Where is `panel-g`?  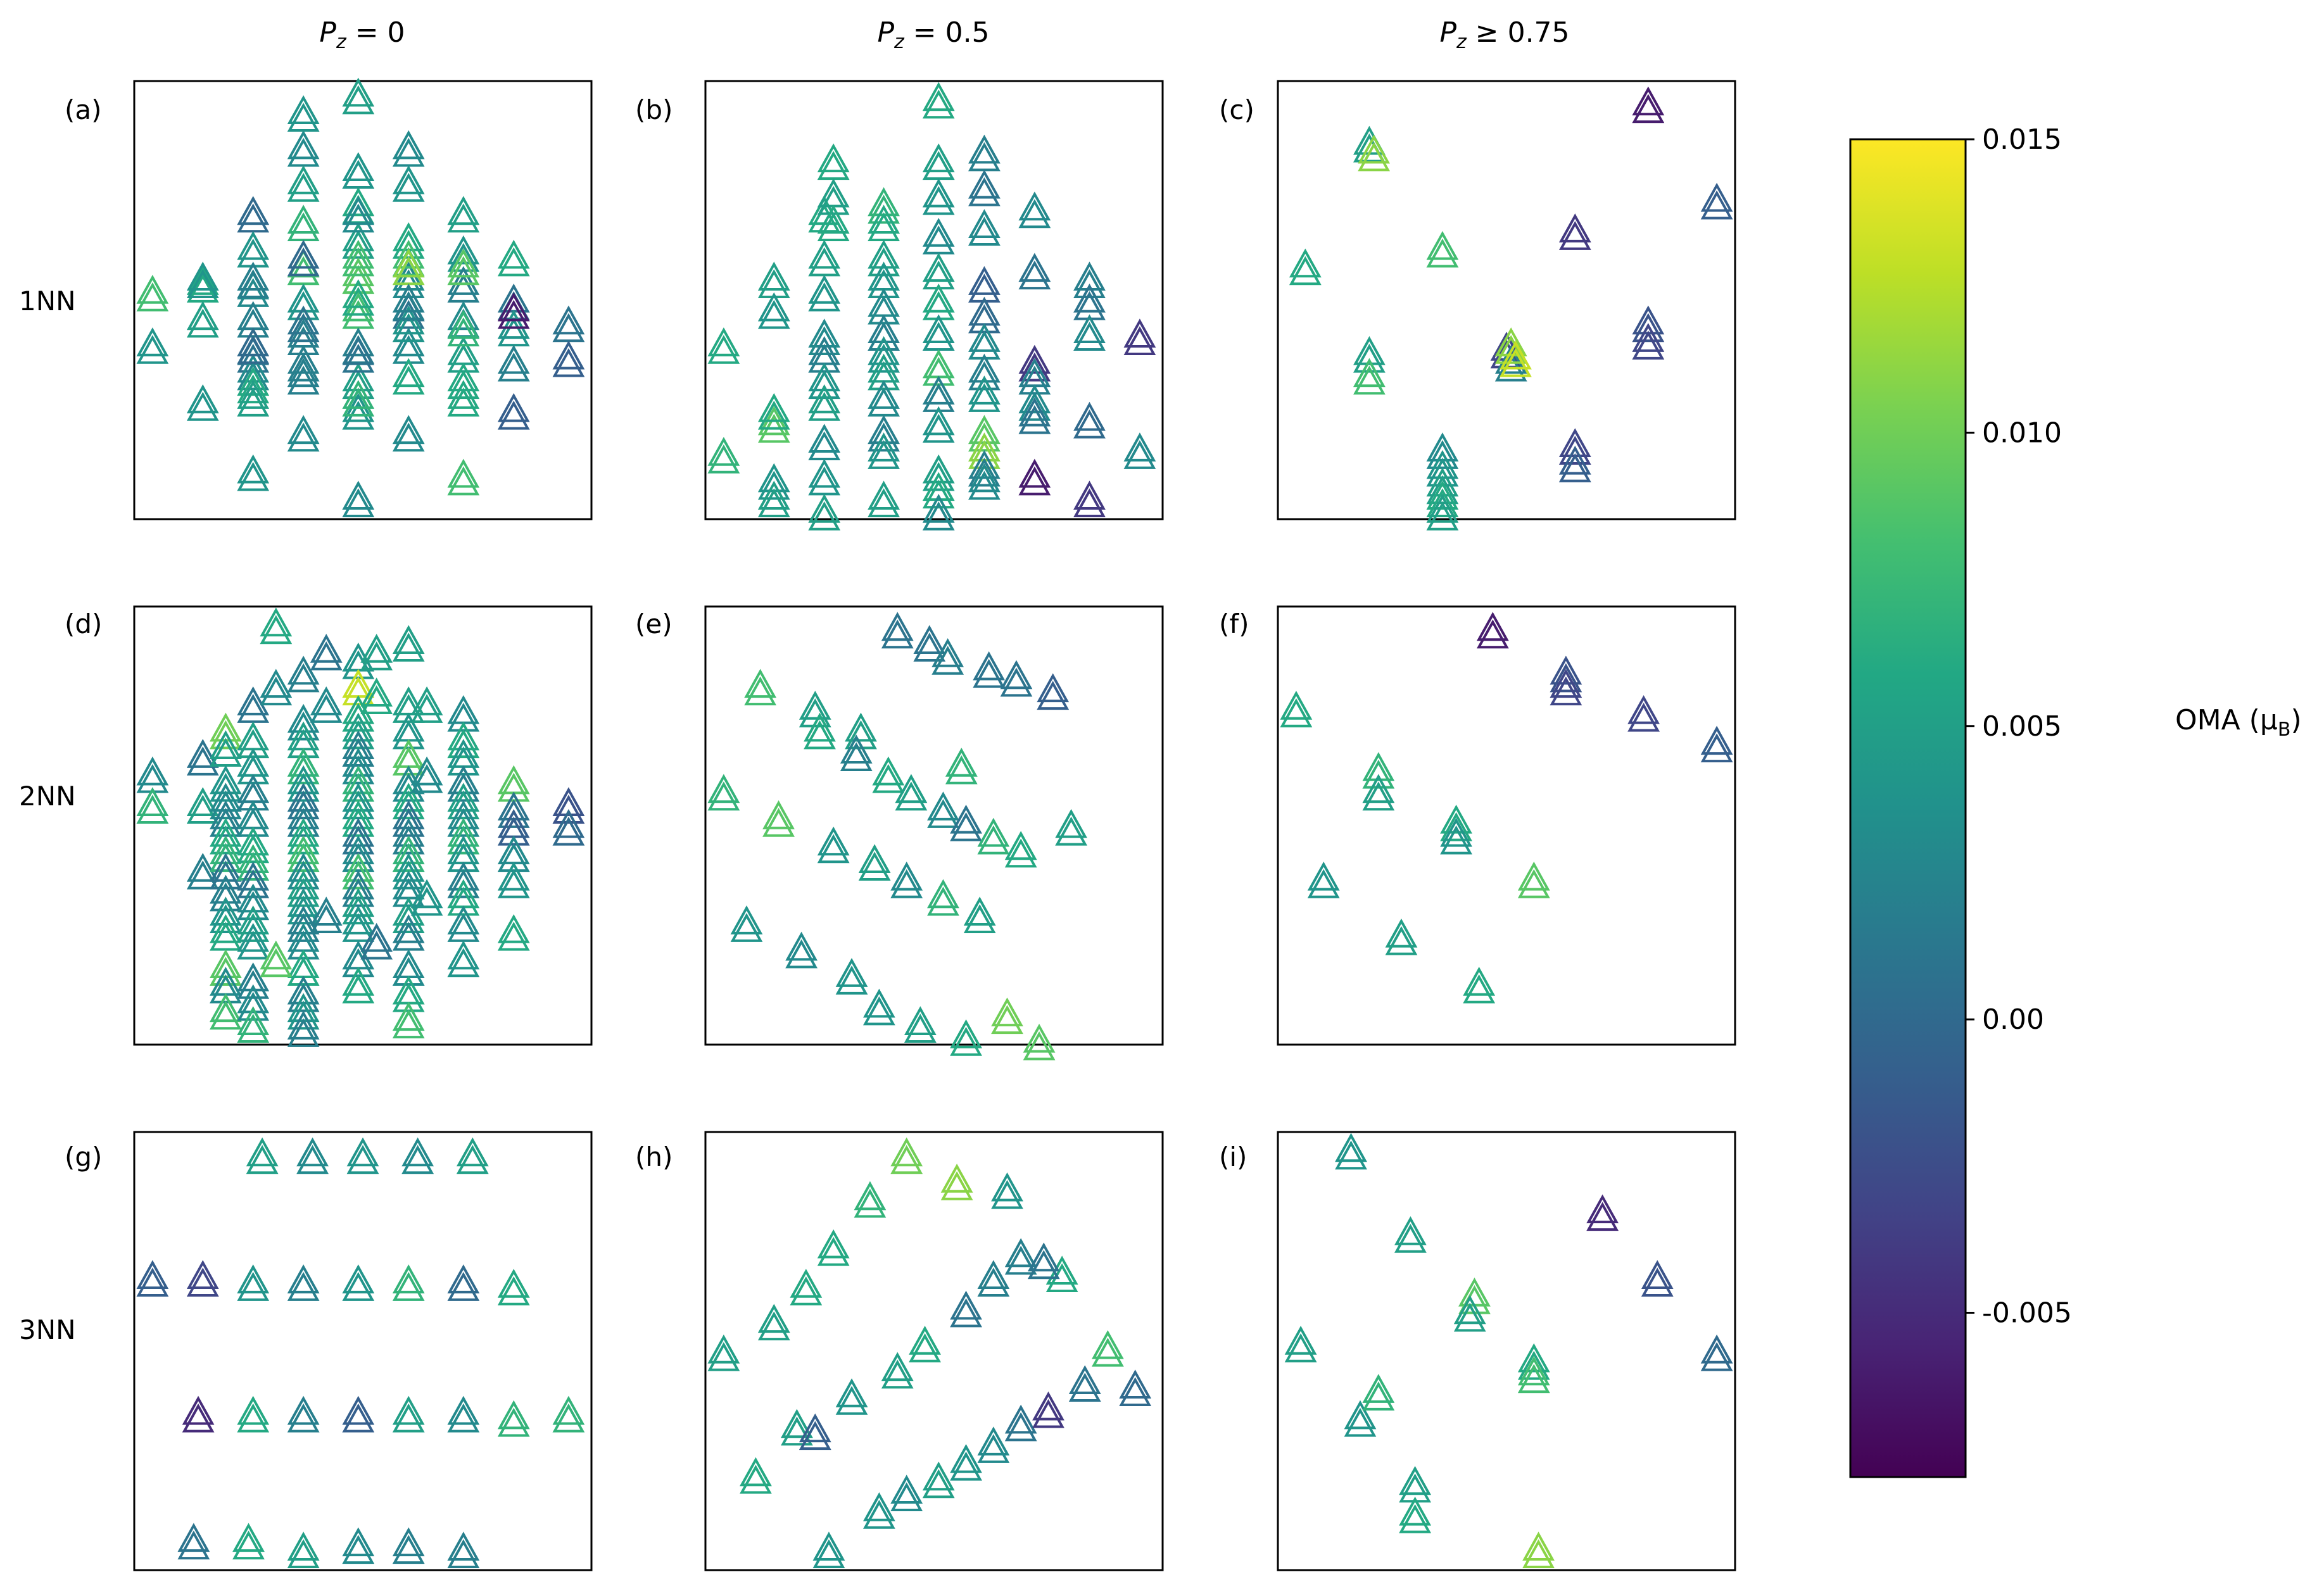
panel-g is located at coordinates (363, 1351).